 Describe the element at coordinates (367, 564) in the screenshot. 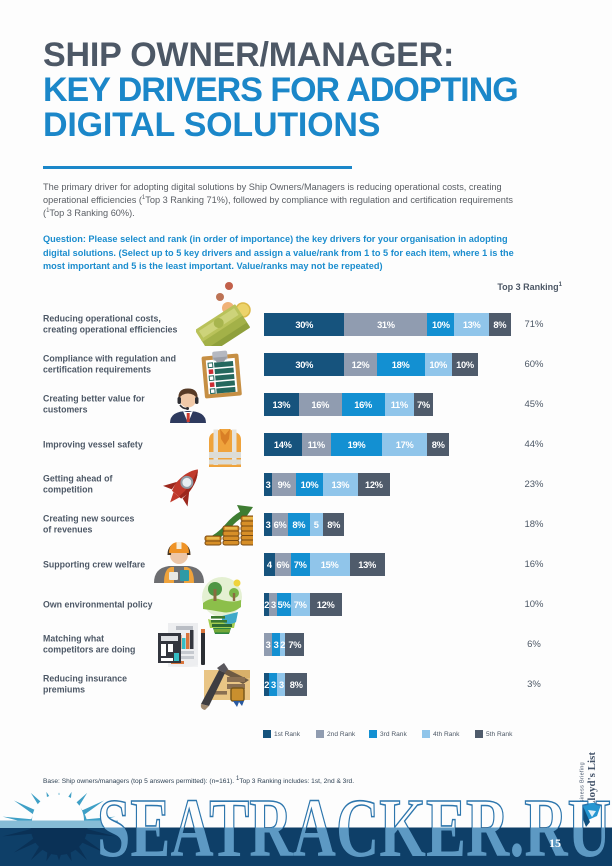

I see `bar-segment-rank5: 13%` at that location.